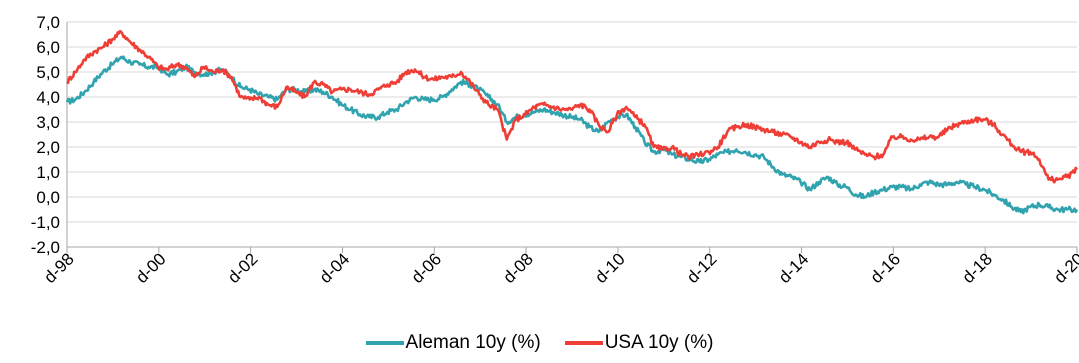  Describe the element at coordinates (48, 47) in the screenshot. I see `y-tick-label: 6,0` at that location.